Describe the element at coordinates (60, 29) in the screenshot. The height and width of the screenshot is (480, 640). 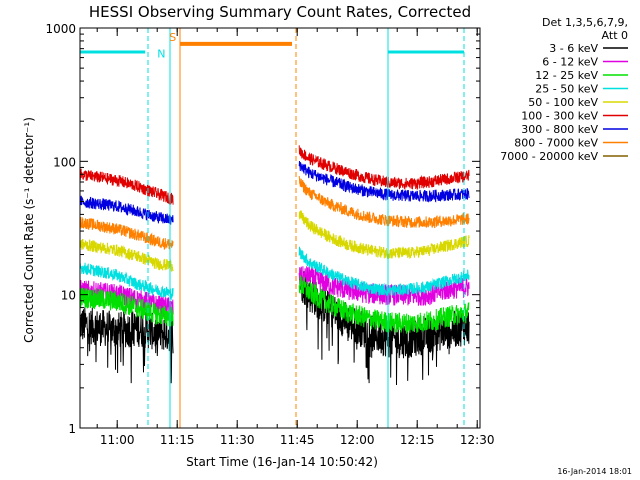
I see `y-tick-label-3: 1000` at that location.